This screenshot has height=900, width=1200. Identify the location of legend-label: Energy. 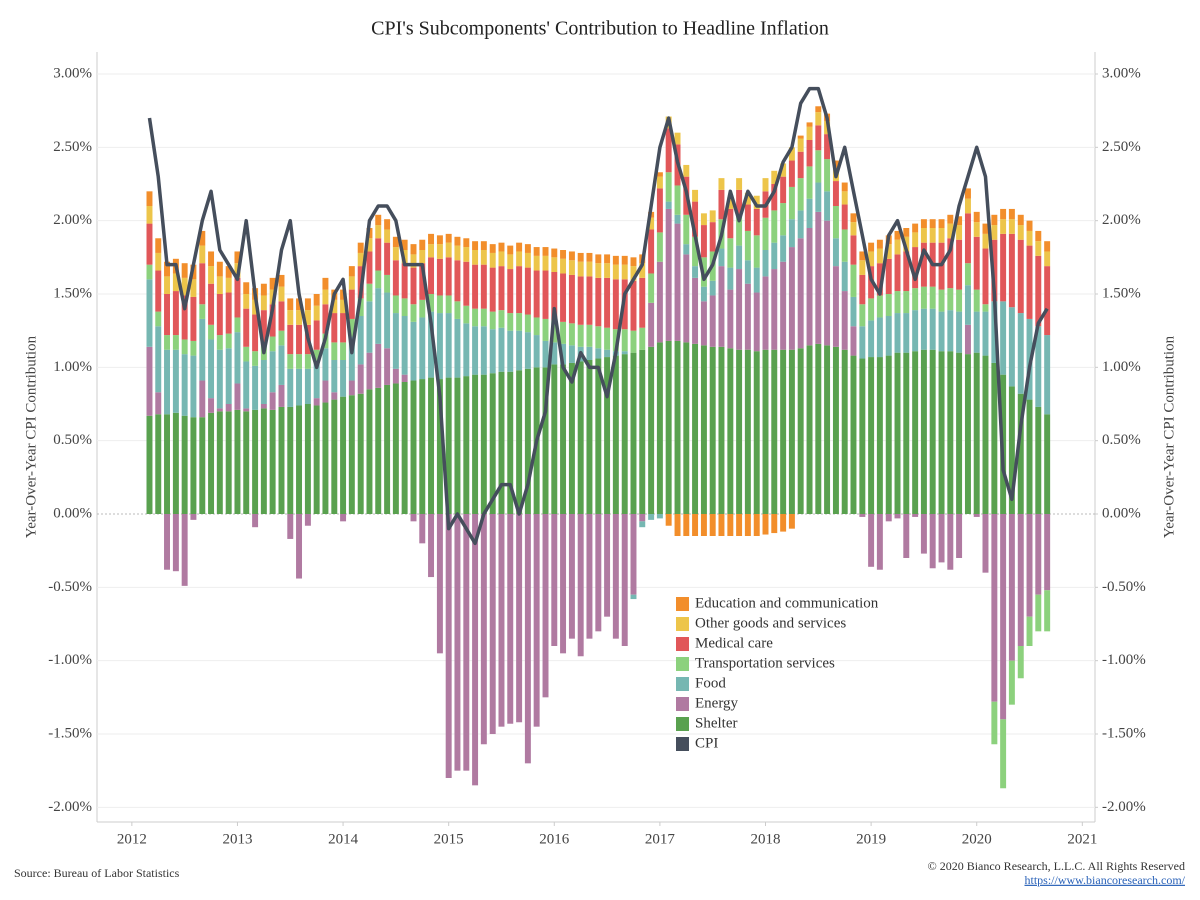
(717, 703).